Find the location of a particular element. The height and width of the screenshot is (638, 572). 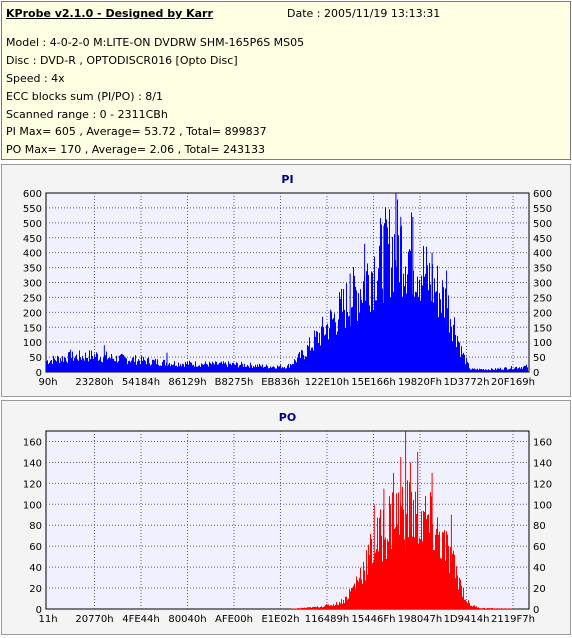

info-disc: Disc : DVD-R , OPTODISCR016 [Opto Disc] is located at coordinates (122, 60).